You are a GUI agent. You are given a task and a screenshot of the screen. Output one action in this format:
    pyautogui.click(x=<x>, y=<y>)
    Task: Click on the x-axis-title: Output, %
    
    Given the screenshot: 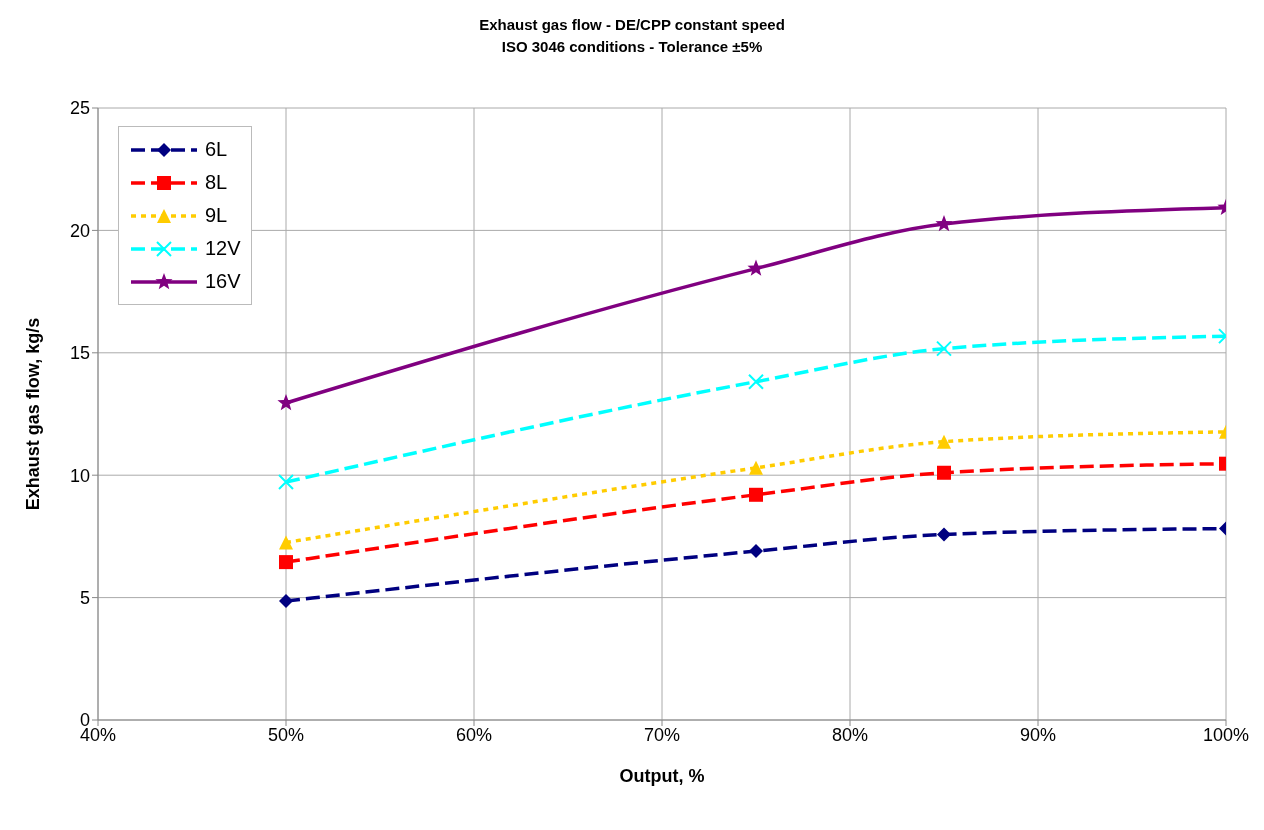 What is the action you would take?
    pyautogui.click(x=662, y=776)
    